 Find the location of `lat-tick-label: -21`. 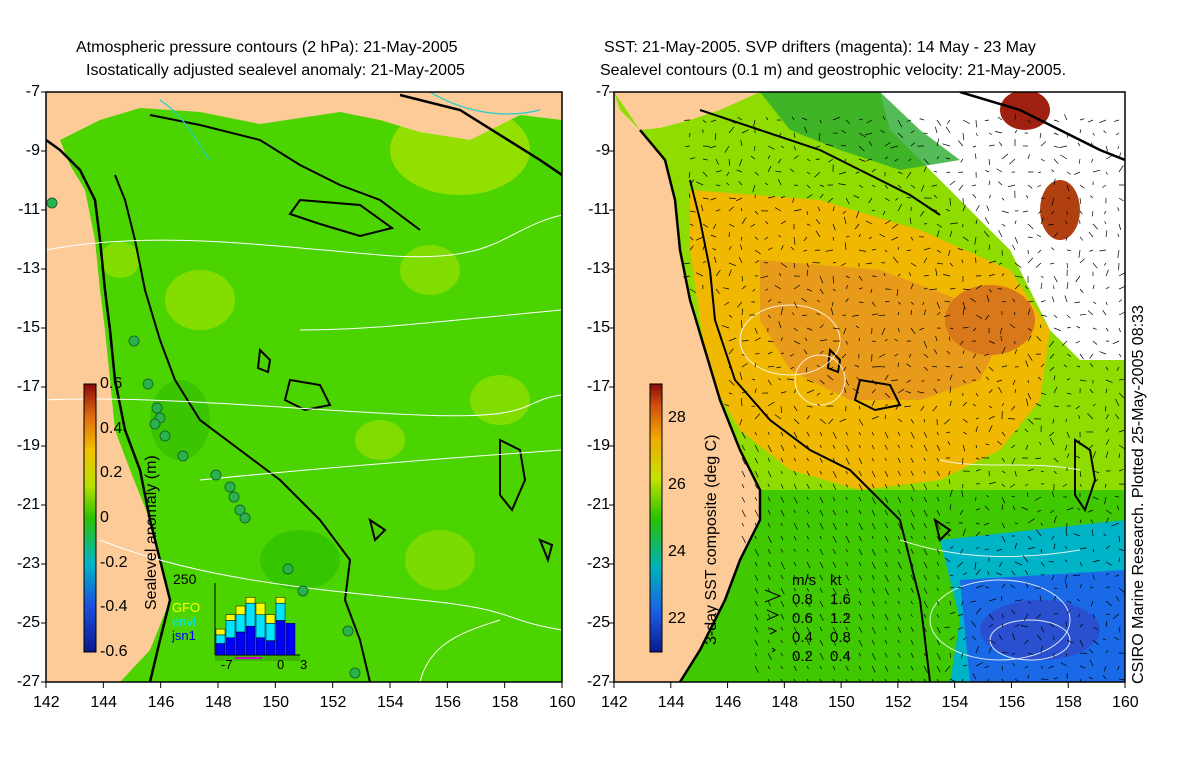

lat-tick-label: -21 is located at coordinates (28, 504).